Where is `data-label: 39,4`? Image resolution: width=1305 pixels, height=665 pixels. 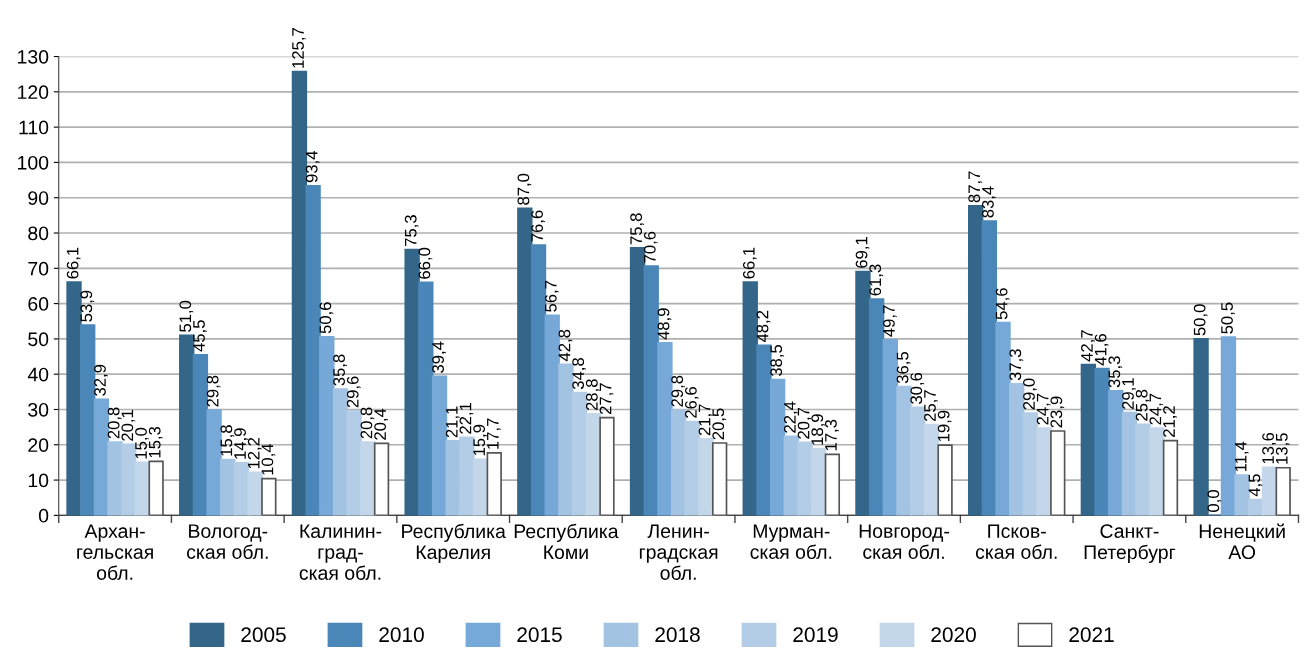
data-label: 39,4 is located at coordinates (439, 357).